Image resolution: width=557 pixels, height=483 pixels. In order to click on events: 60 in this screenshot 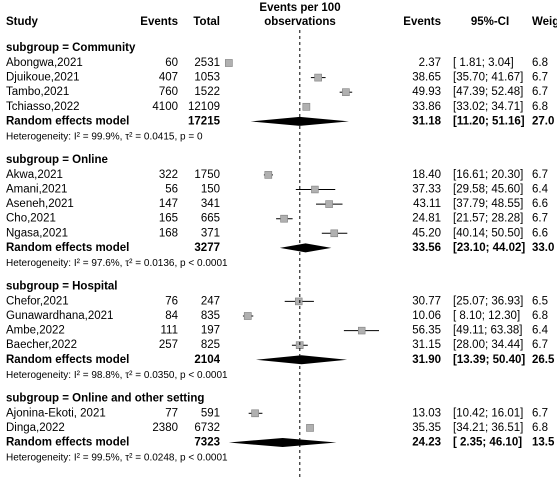, I will do `click(171, 63)`.